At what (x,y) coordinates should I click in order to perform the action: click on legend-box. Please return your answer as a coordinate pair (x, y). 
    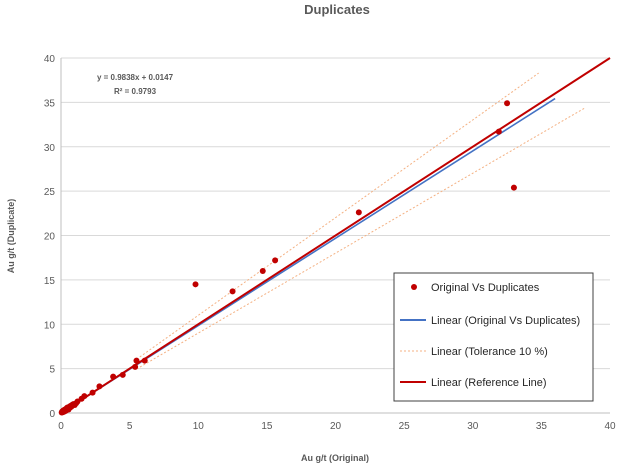
    Looking at the image, I should click on (493, 337).